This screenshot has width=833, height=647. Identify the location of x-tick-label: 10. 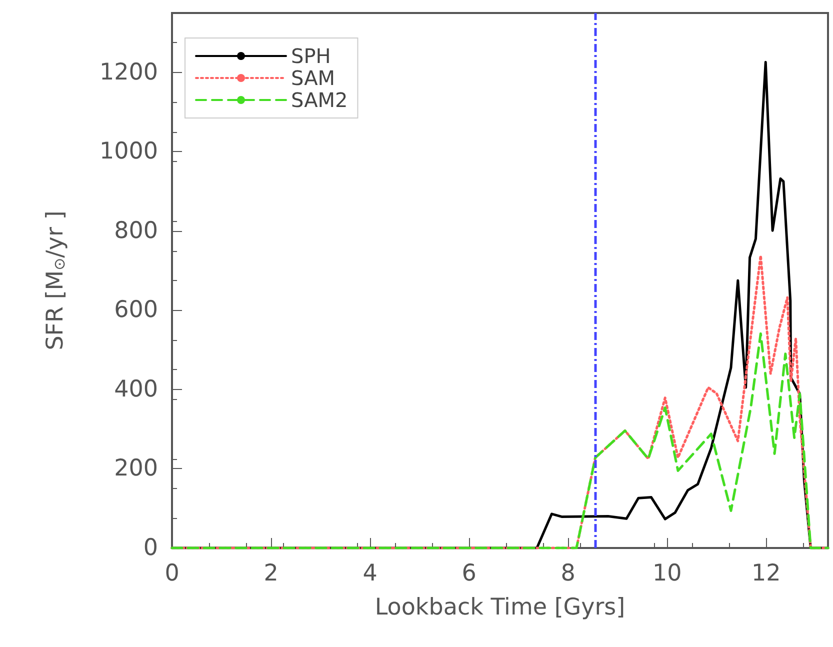
(667, 573).